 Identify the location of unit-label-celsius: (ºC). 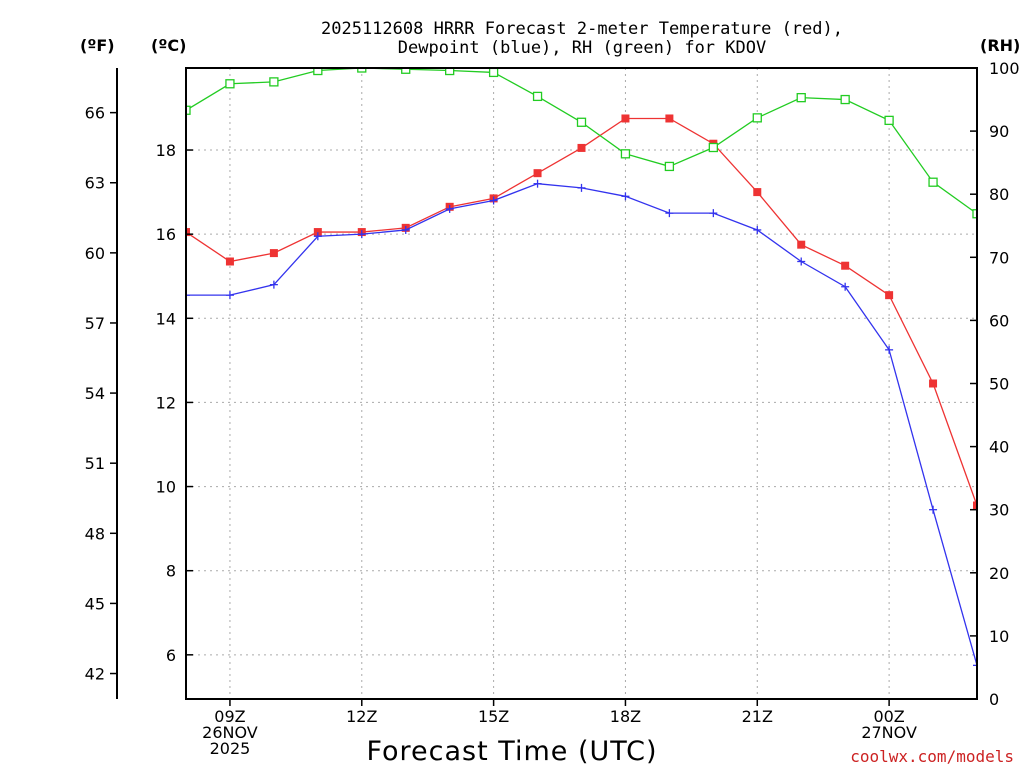
(168, 45).